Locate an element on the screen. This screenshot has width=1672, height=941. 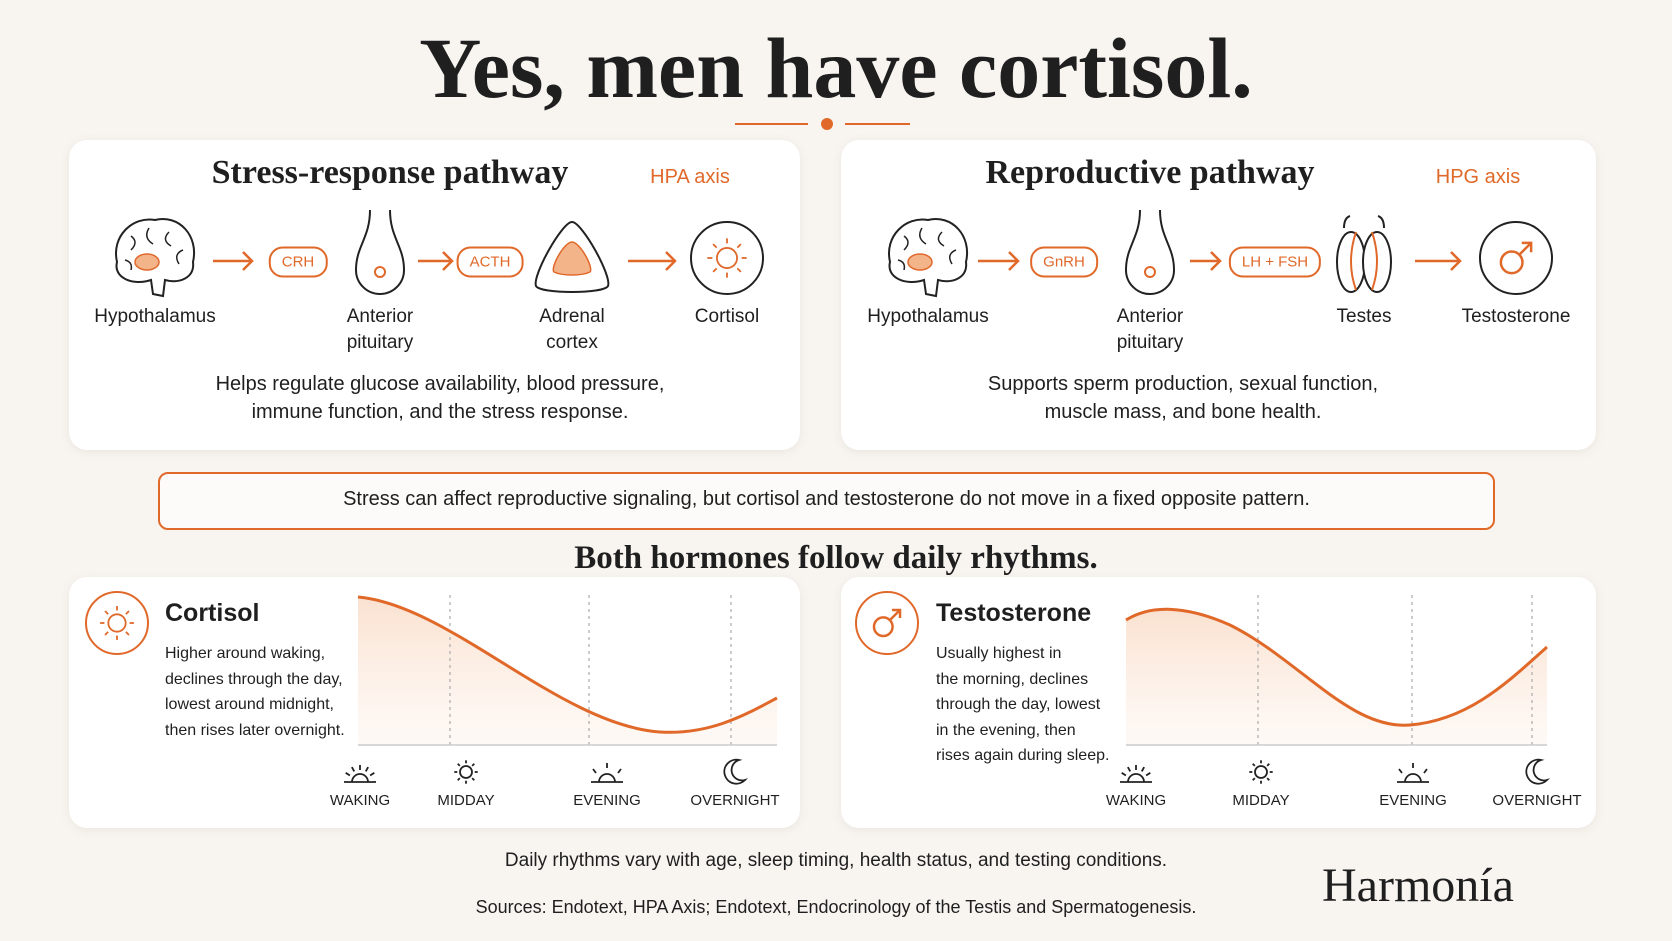
description-line: Usually highest in is located at coordinates (999, 653).